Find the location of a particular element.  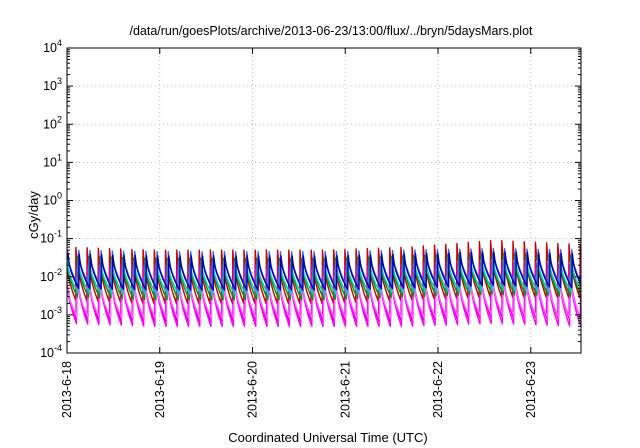

x-axis-label: Coordinated Universal Time (UTC) is located at coordinates (327, 437).